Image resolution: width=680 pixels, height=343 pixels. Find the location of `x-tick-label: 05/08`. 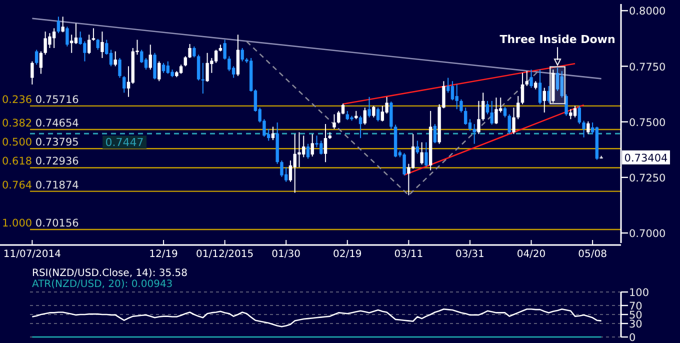

x-tick-label: 05/08 is located at coordinates (592, 254).